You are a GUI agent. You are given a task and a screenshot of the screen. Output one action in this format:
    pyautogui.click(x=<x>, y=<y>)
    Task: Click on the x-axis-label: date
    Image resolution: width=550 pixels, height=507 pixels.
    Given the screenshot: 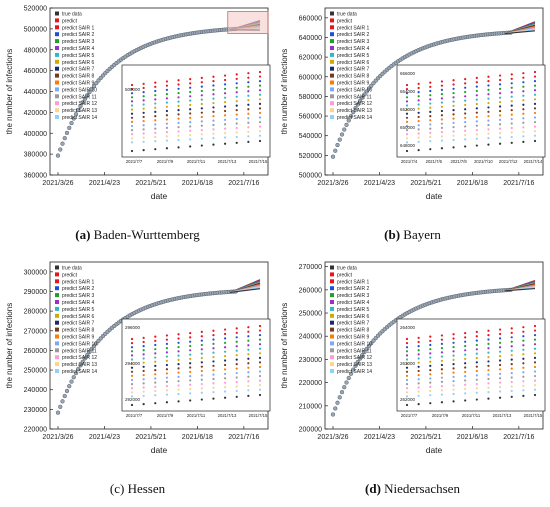 What is the action you would take?
    pyautogui.click(x=159, y=450)
    